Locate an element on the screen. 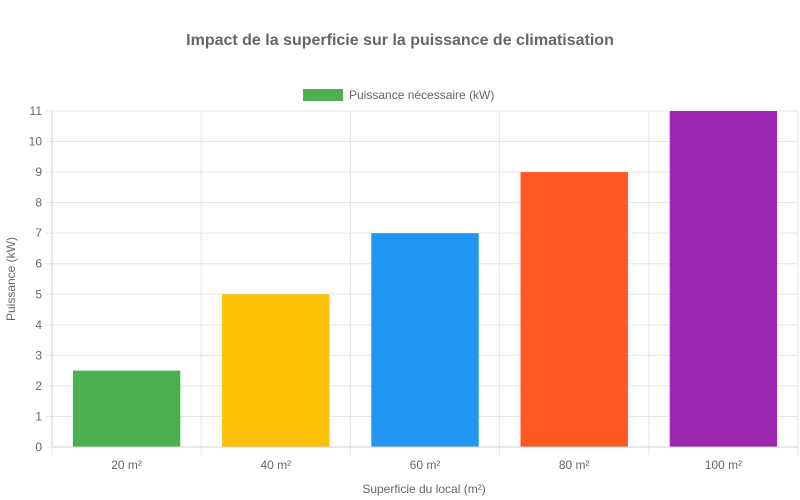  y-tick-label: 8 is located at coordinates (38, 203).